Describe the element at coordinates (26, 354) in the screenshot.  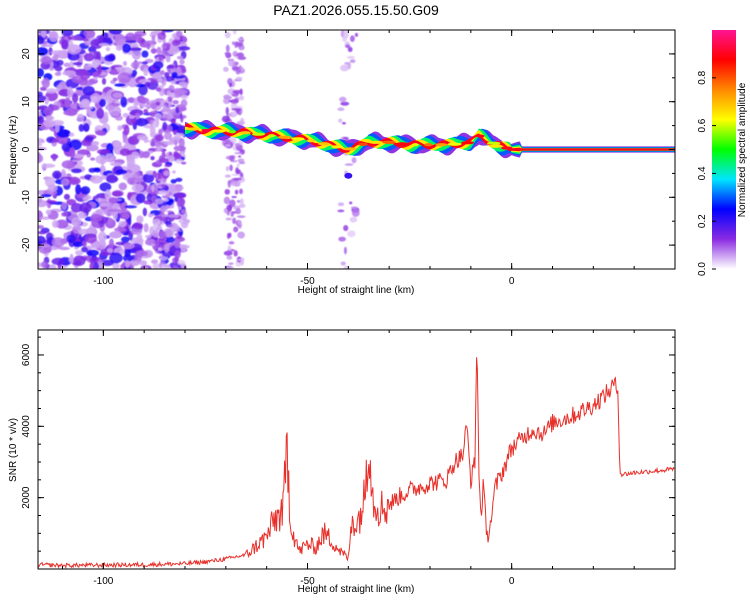
I see `snr-y-tick-label: 6000` at that location.